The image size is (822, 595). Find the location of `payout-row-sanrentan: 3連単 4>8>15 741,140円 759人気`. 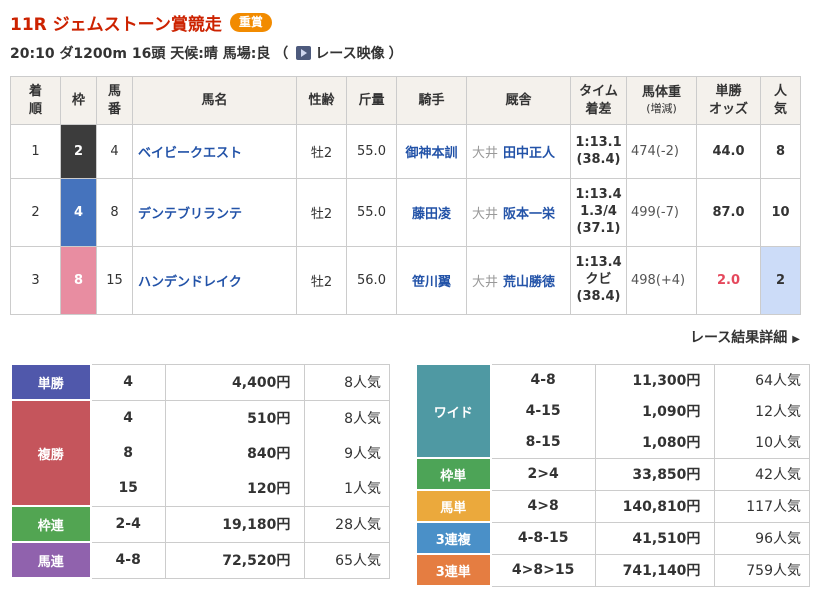

payout-row-sanrentan: 3連単 4>8>15 741,140円 759人気 is located at coordinates (612, 570).